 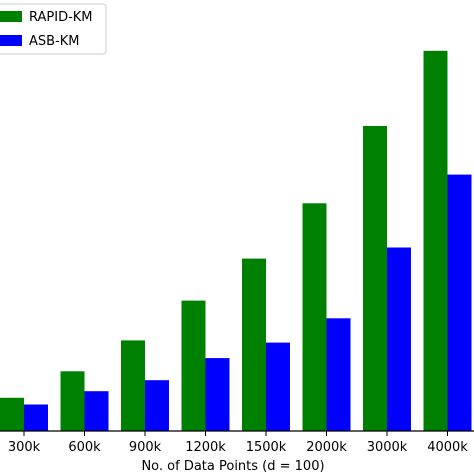 What do you see at coordinates (447, 447) in the screenshot?
I see `x-tick-label: 4000k` at bounding box center [447, 447].